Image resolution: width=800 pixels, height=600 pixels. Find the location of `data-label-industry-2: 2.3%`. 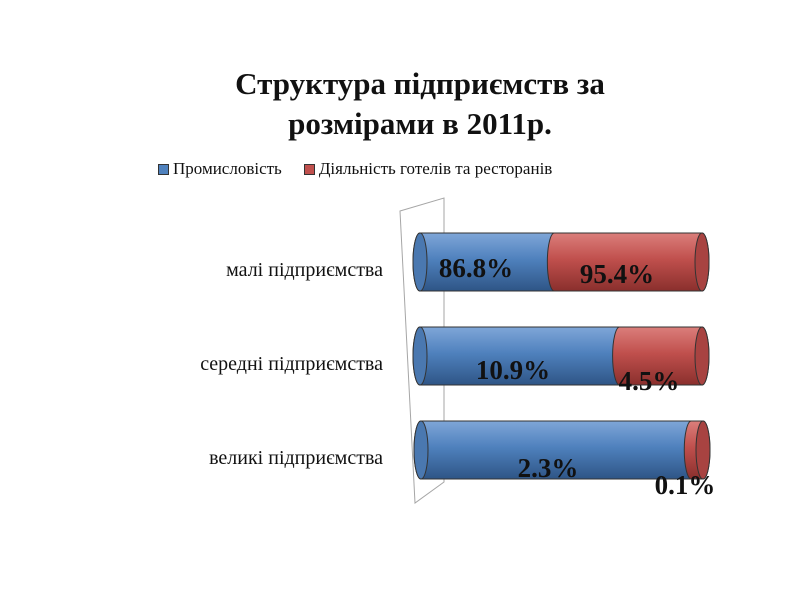

data-label-industry-2: 2.3% is located at coordinates (548, 468).